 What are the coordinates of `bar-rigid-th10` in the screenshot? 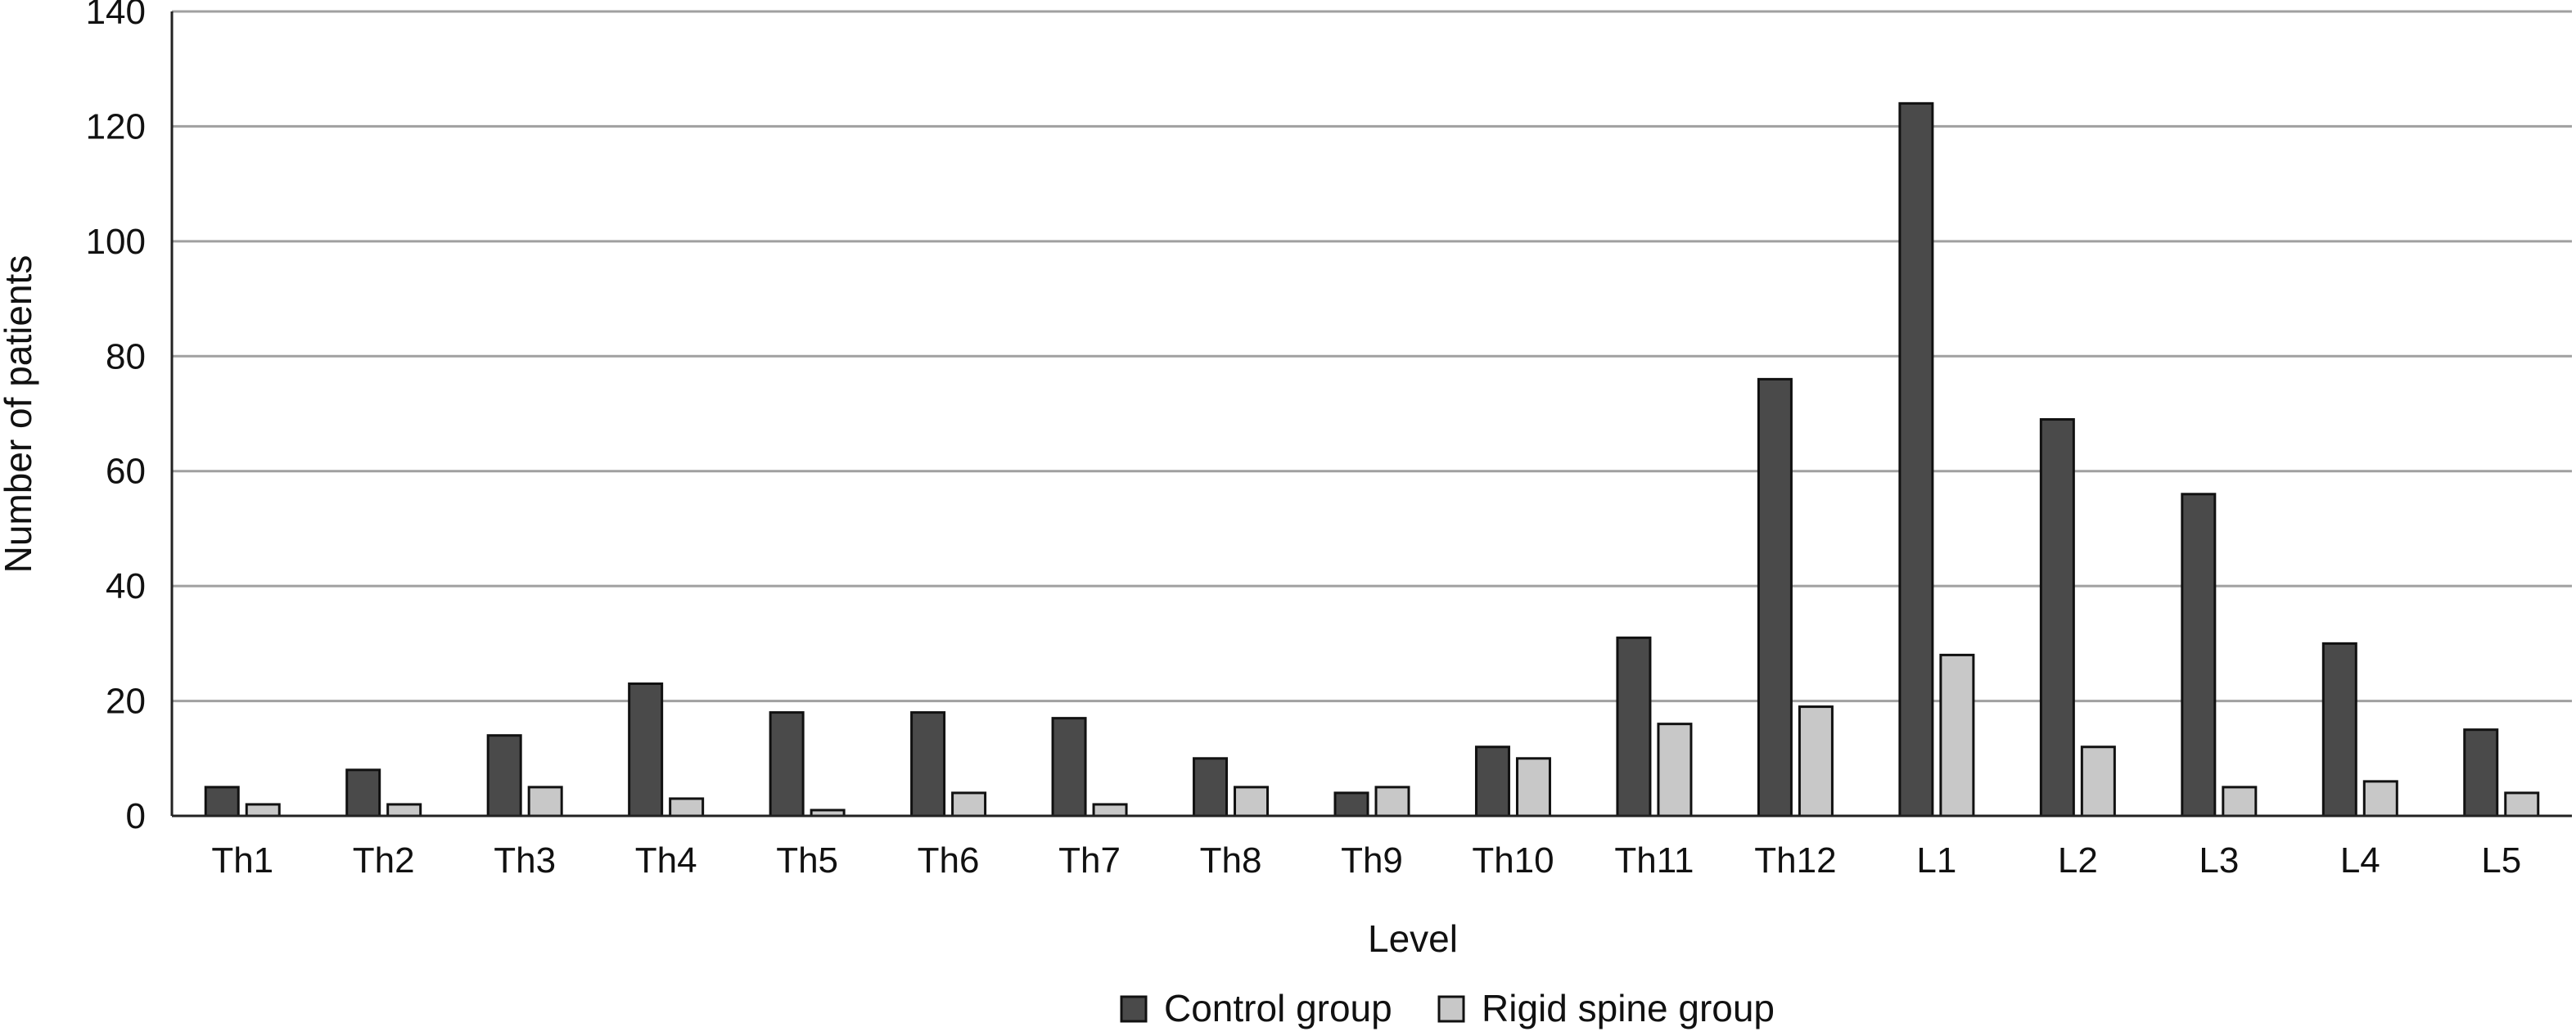 It's located at (1533, 787).